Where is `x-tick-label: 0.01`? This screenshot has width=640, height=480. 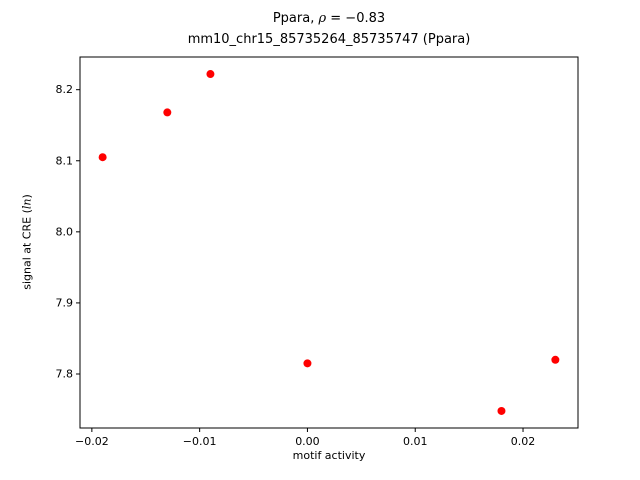
x-tick-label: 0.01 is located at coordinates (415, 441).